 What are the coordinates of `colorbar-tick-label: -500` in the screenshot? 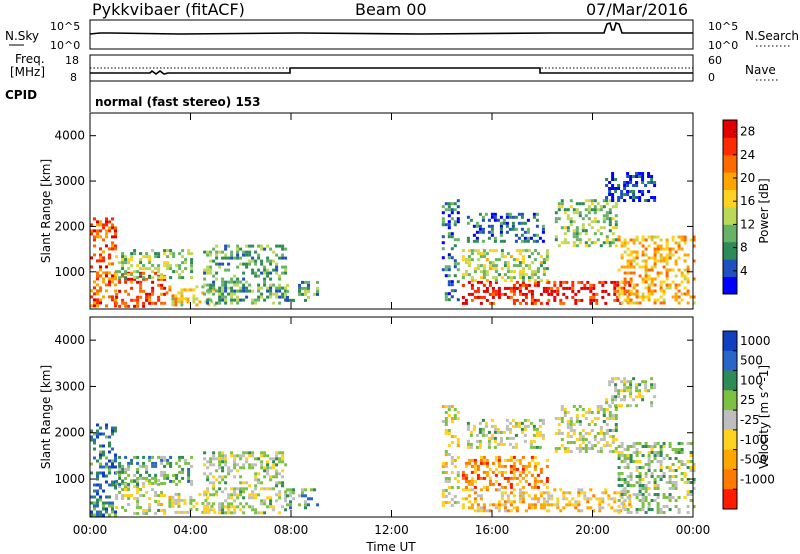 It's located at (753, 460).